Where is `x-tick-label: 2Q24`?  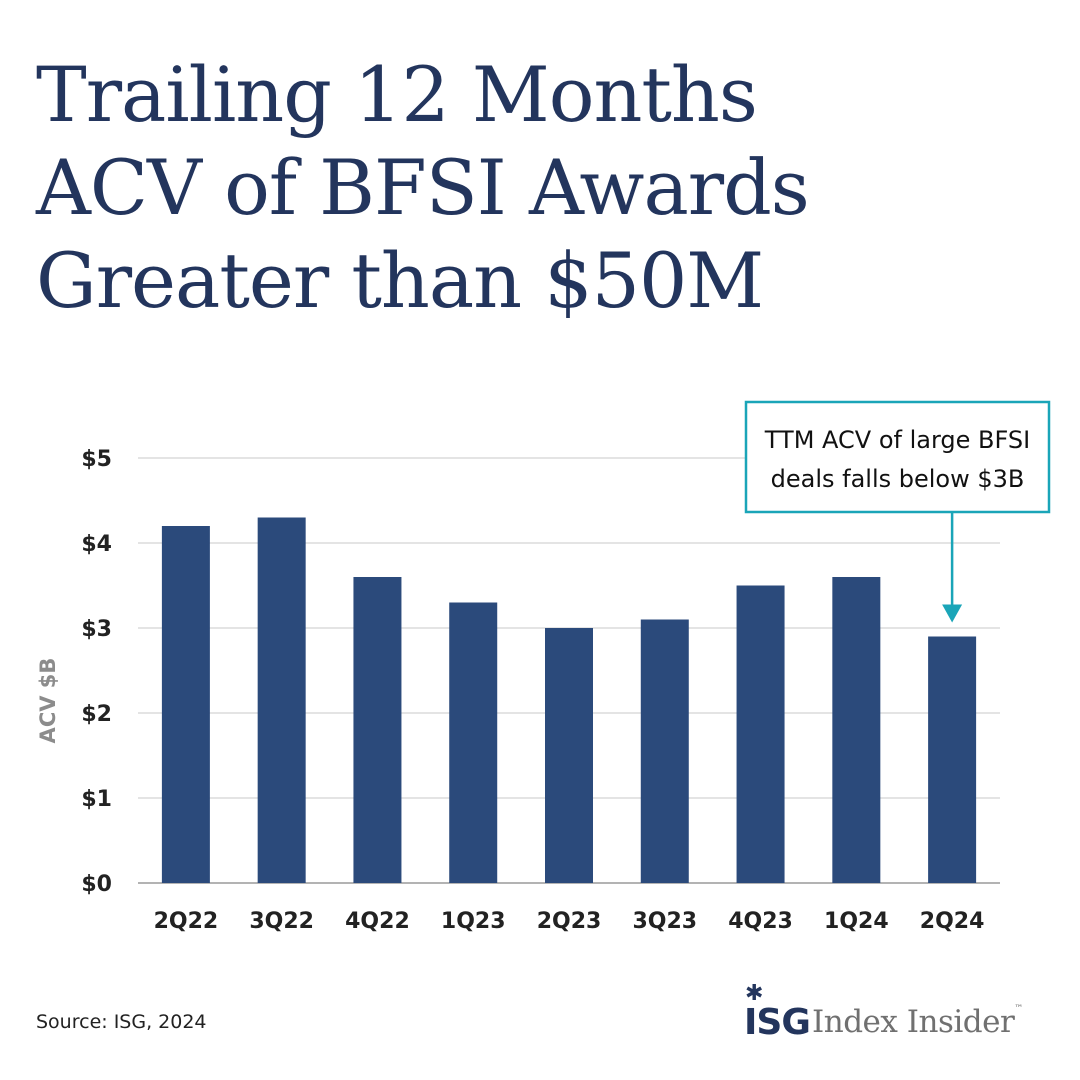
x-tick-label: 2Q24 is located at coordinates (952, 921).